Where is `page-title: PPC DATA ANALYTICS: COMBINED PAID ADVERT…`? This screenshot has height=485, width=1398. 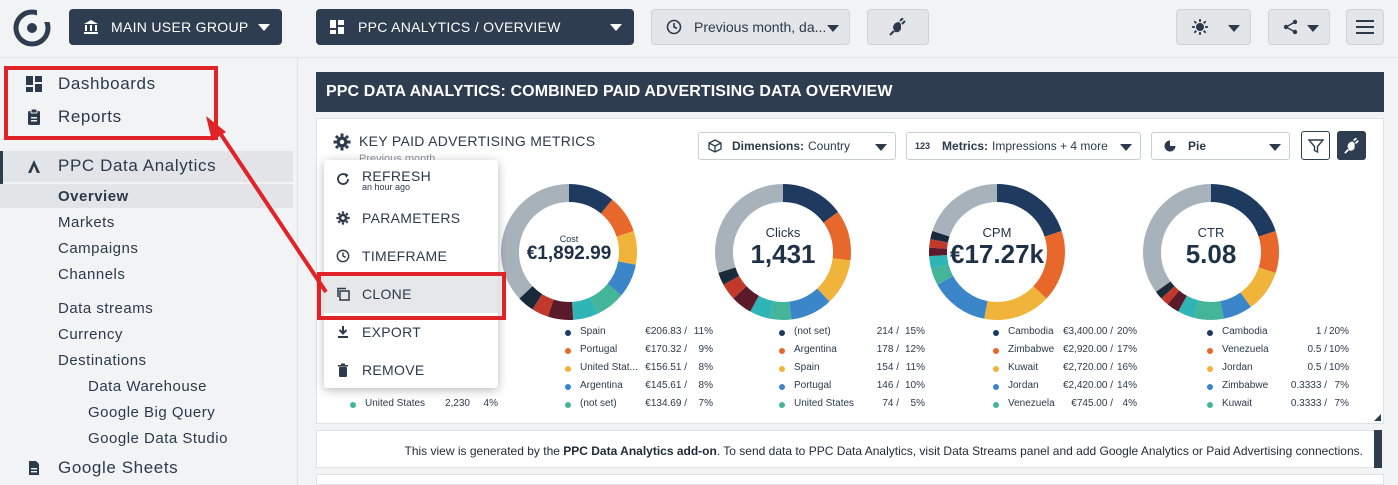
page-title: PPC DATA ANALYTICS: COMBINED PAID ADVERT… is located at coordinates (850, 92).